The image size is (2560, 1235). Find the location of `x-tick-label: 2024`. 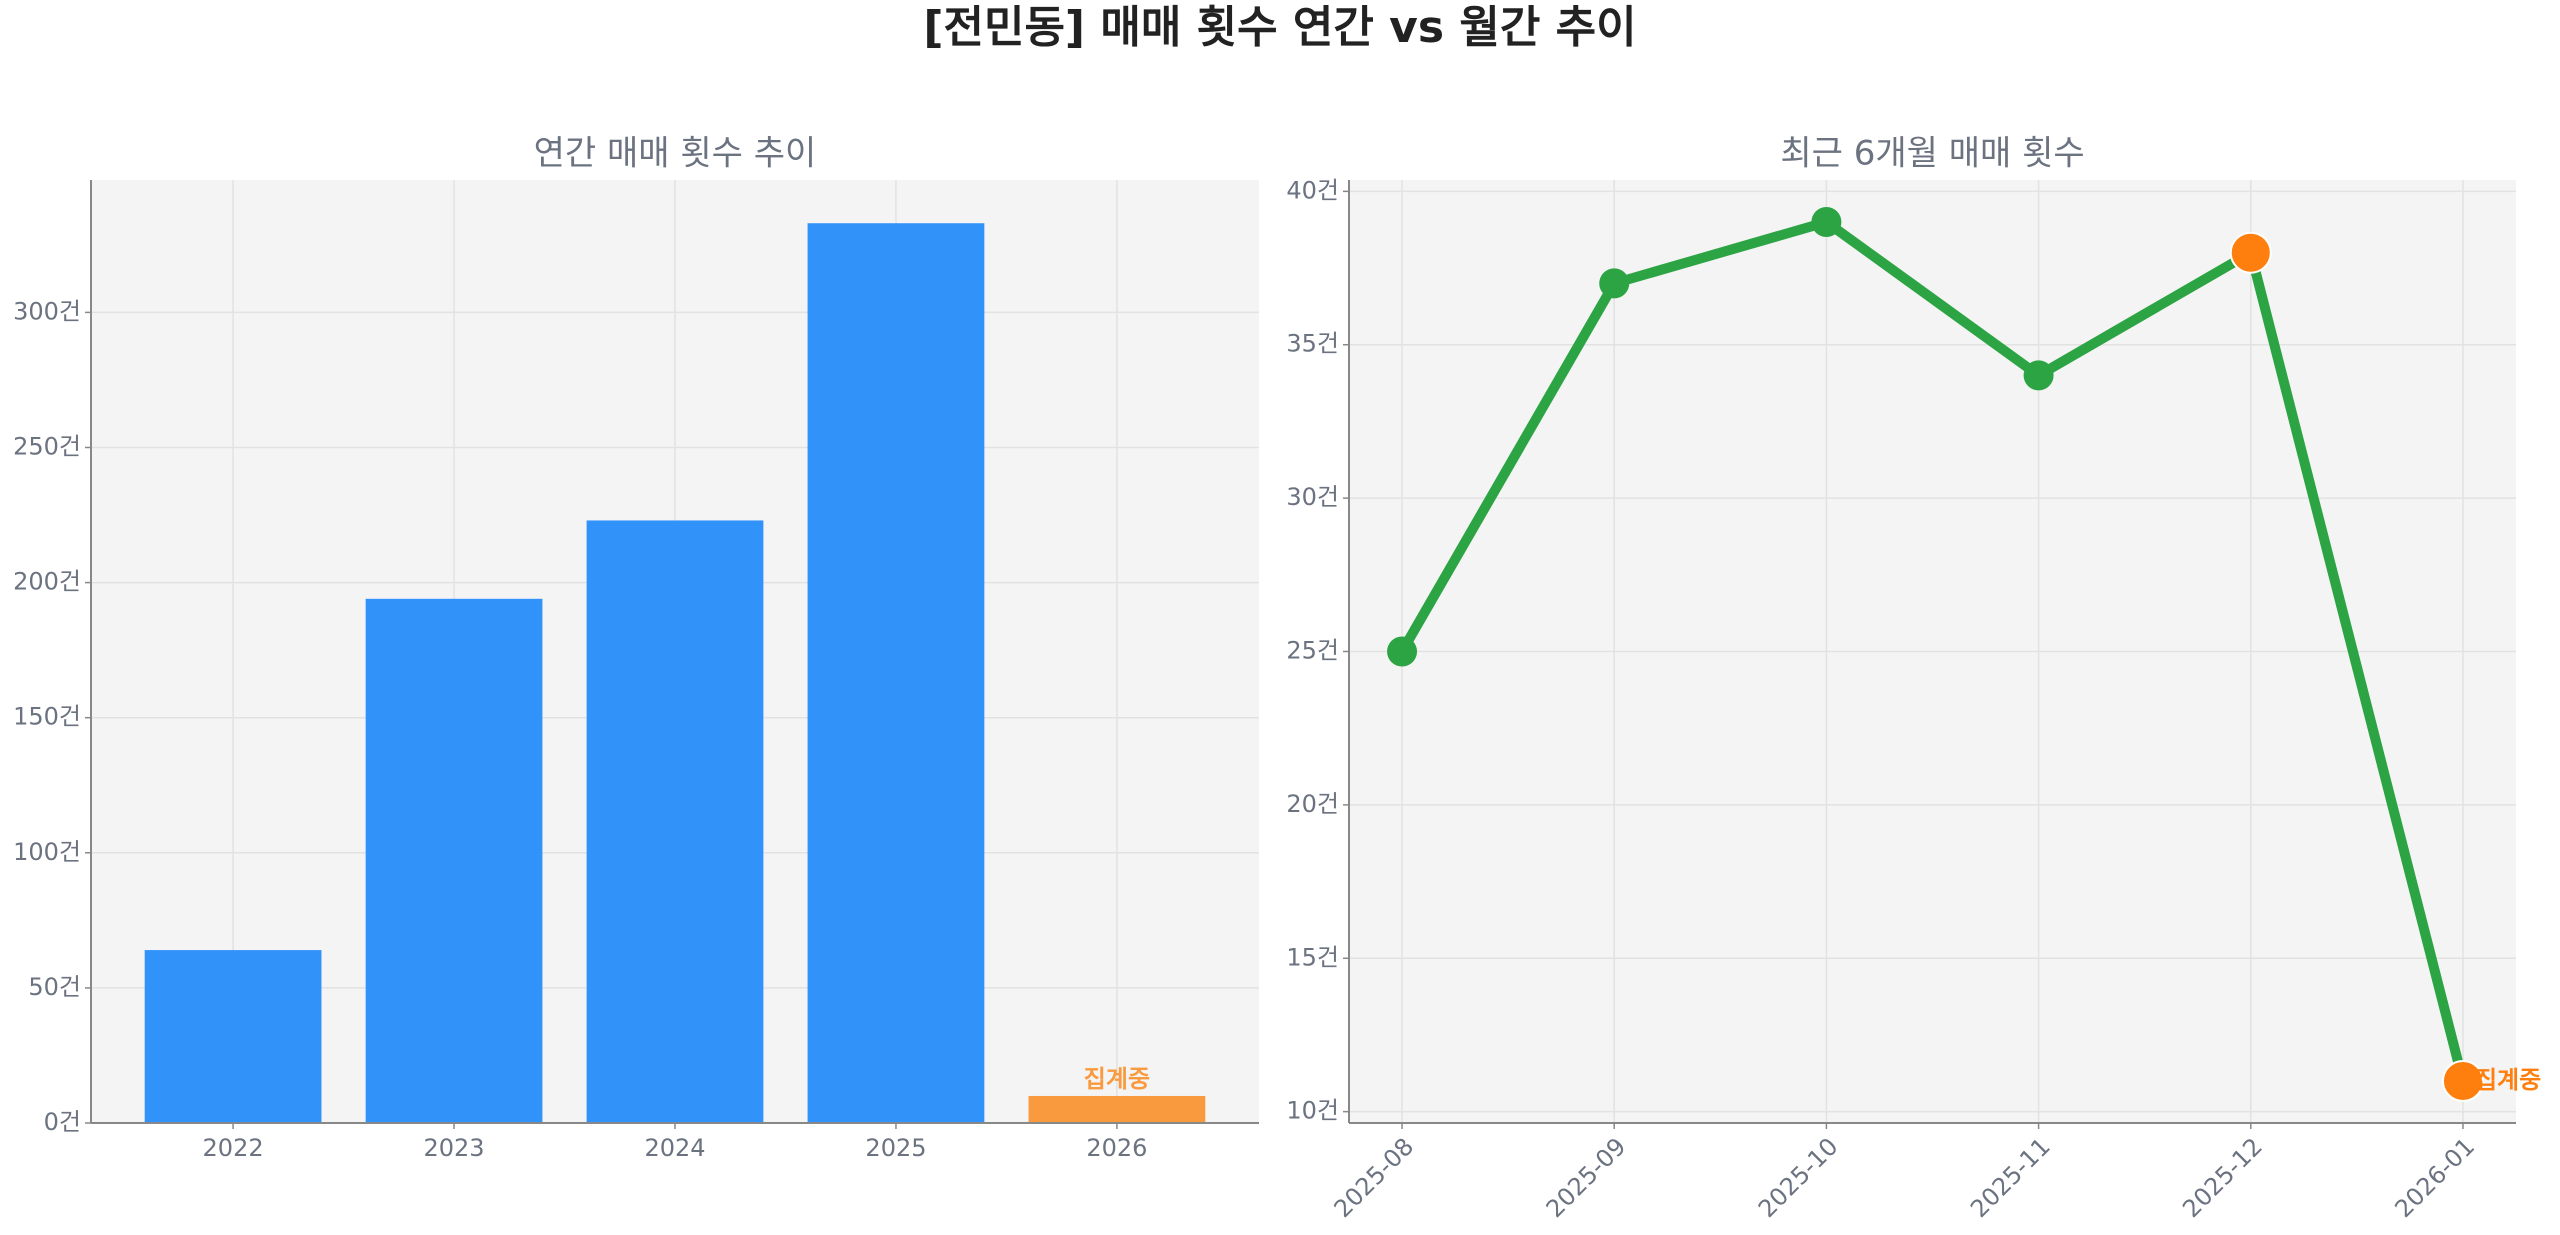

x-tick-label: 2024 is located at coordinates (674, 1148).